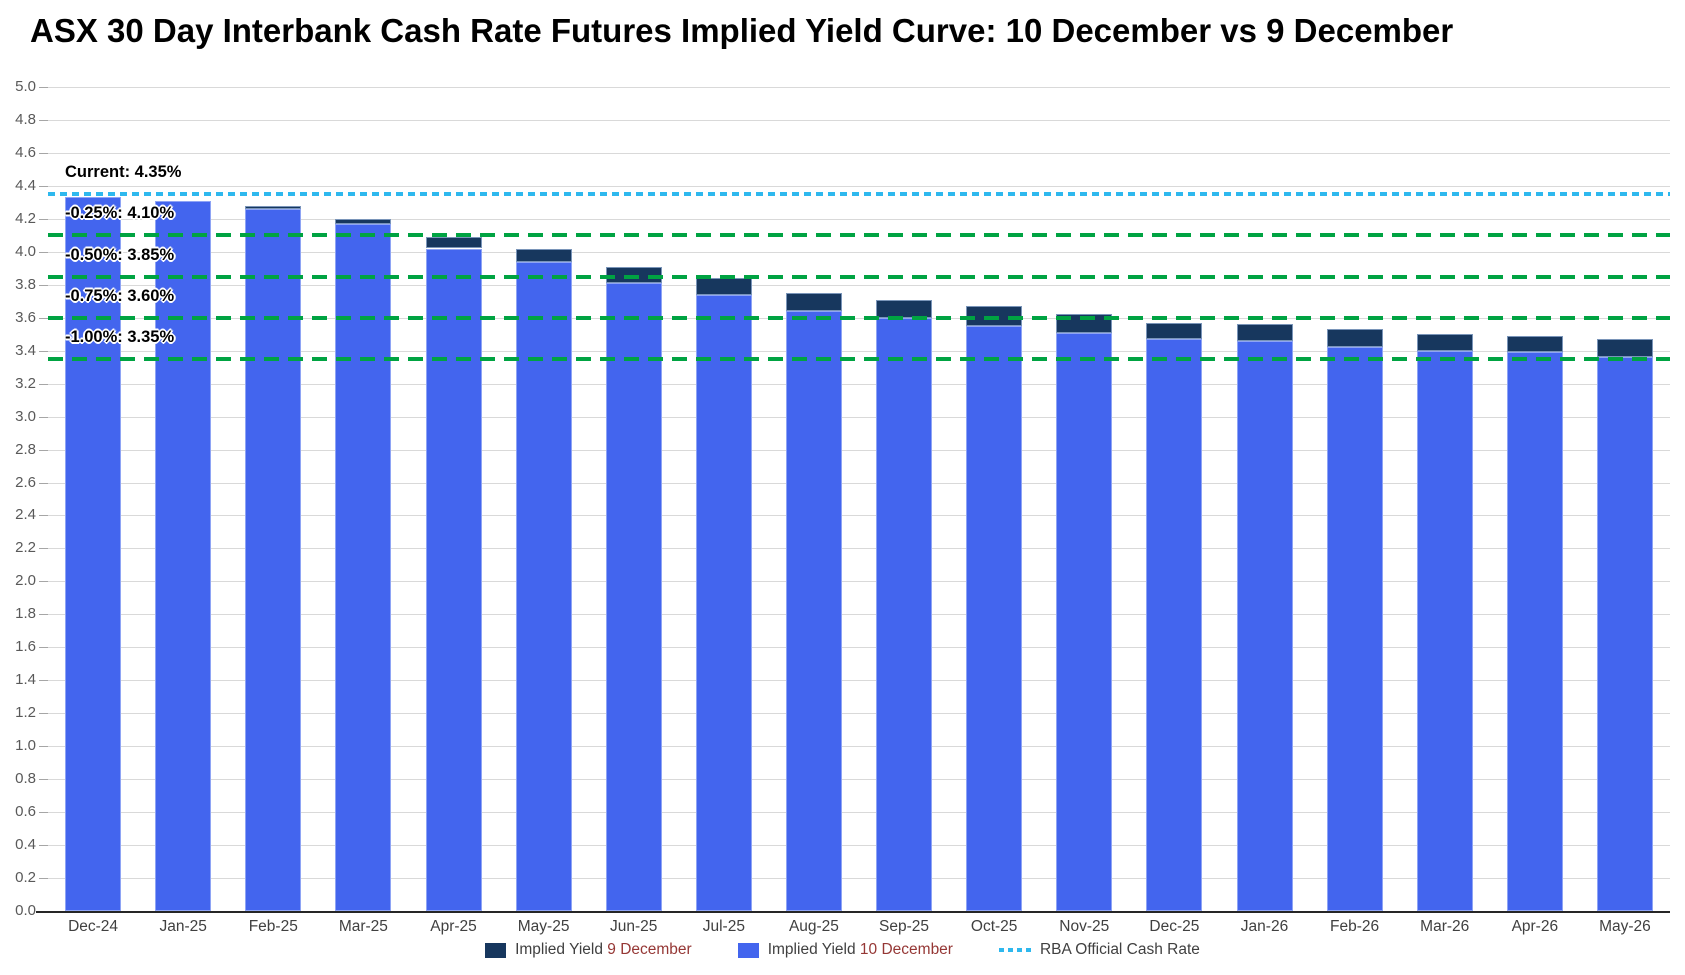 The width and height of the screenshot is (1685, 975). I want to click on y-axis-tick-label: 3.2, so click(25, 383).